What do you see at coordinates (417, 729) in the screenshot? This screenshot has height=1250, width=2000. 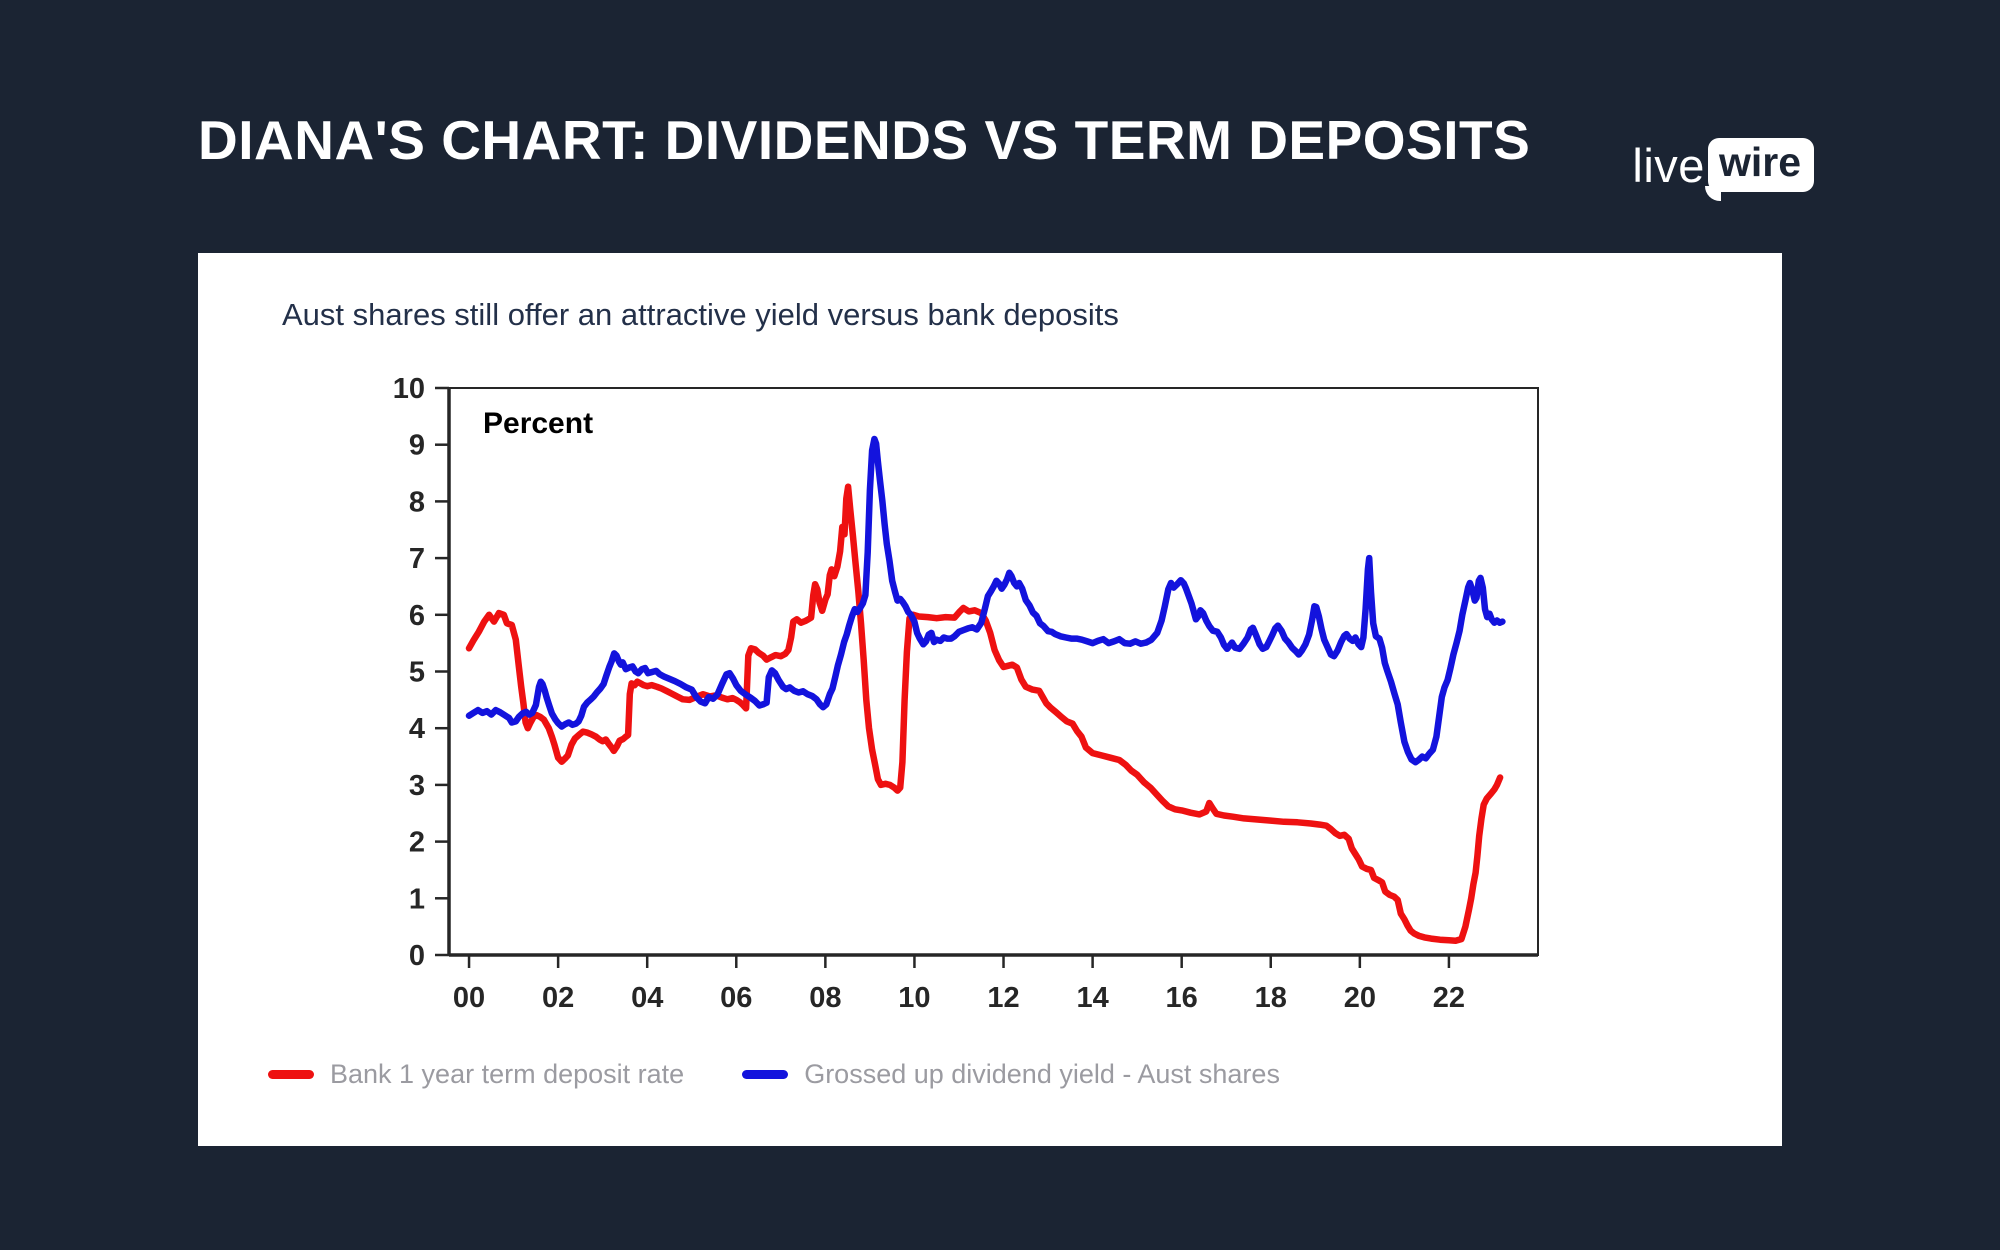 I see `y-axis-tick-label: 4` at bounding box center [417, 729].